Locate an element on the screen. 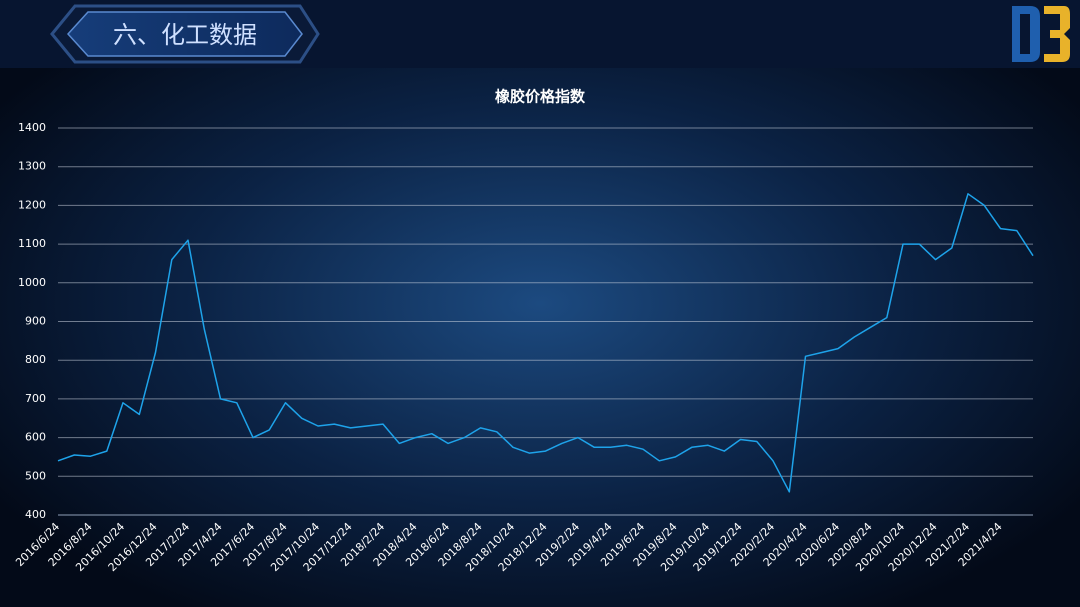 This screenshot has height=607, width=1080. y-tick-label: 800 is located at coordinates (35, 359).